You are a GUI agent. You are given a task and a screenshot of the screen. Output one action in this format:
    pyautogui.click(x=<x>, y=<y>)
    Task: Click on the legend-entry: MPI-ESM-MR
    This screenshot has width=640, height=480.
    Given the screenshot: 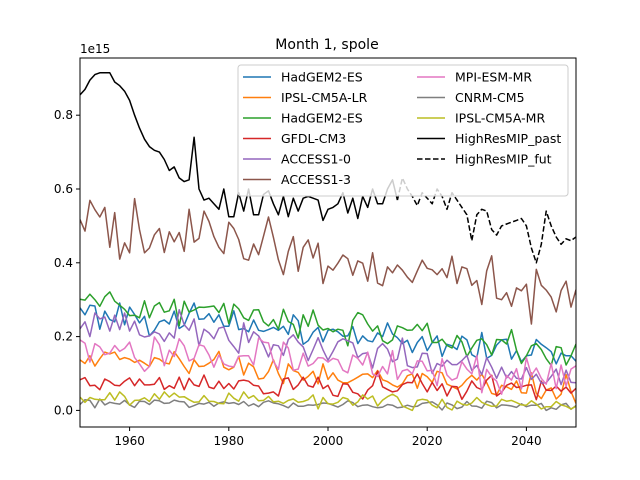 What is the action you would take?
    pyautogui.click(x=474, y=77)
    